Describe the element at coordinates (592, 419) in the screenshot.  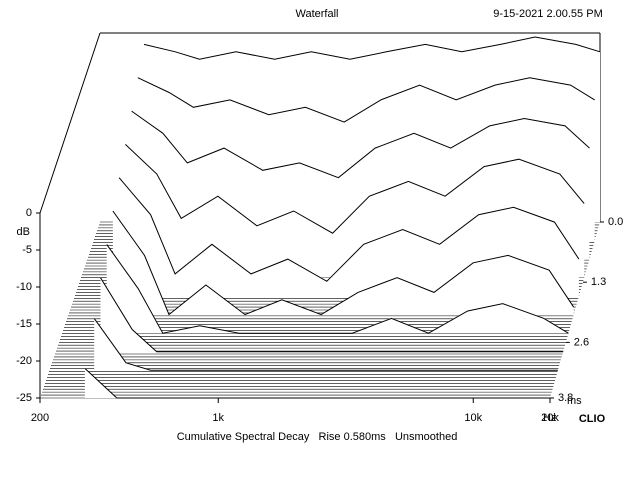
I see `brand: CLIO` at that location.